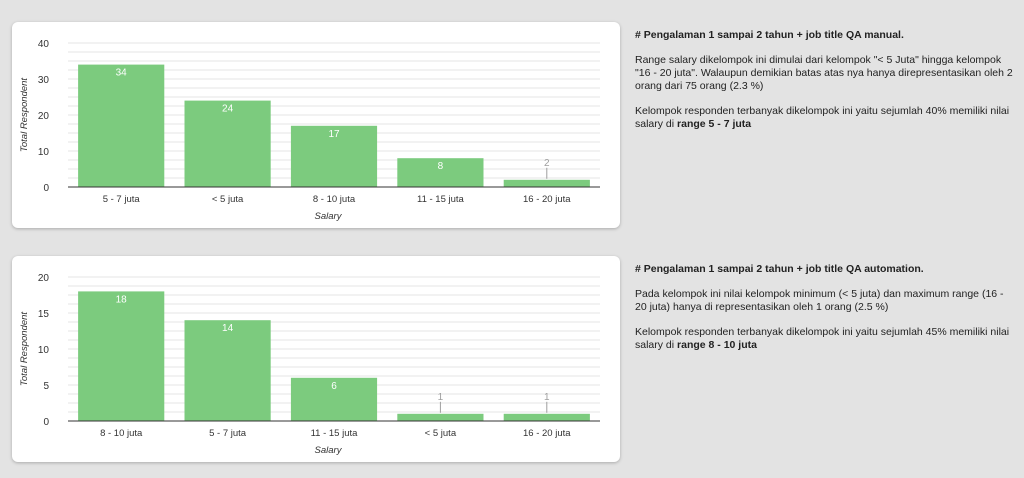 The image size is (1024, 478). What do you see at coordinates (714, 124) in the screenshot?
I see `note-highlight: range 5 - 7 juta` at bounding box center [714, 124].